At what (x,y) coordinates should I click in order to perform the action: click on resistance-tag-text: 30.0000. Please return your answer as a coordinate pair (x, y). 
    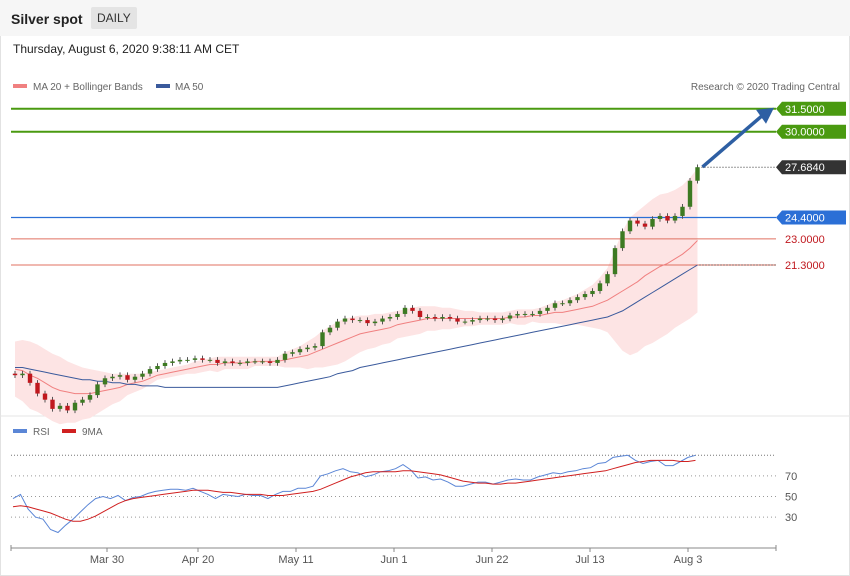
    Looking at the image, I should click on (805, 133).